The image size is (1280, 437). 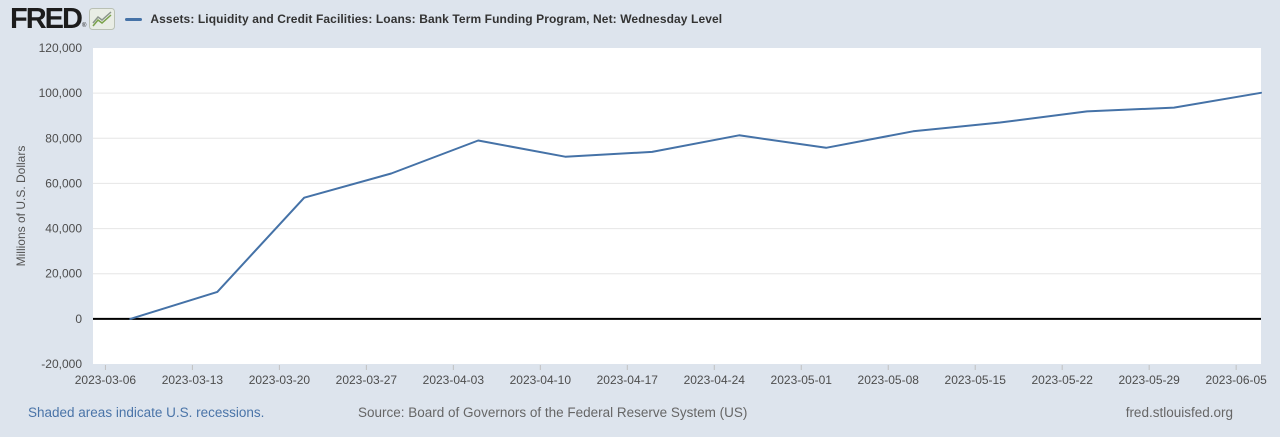 I want to click on recessions-link: Shaded areas indicate U.S. recessions., so click(x=146, y=412).